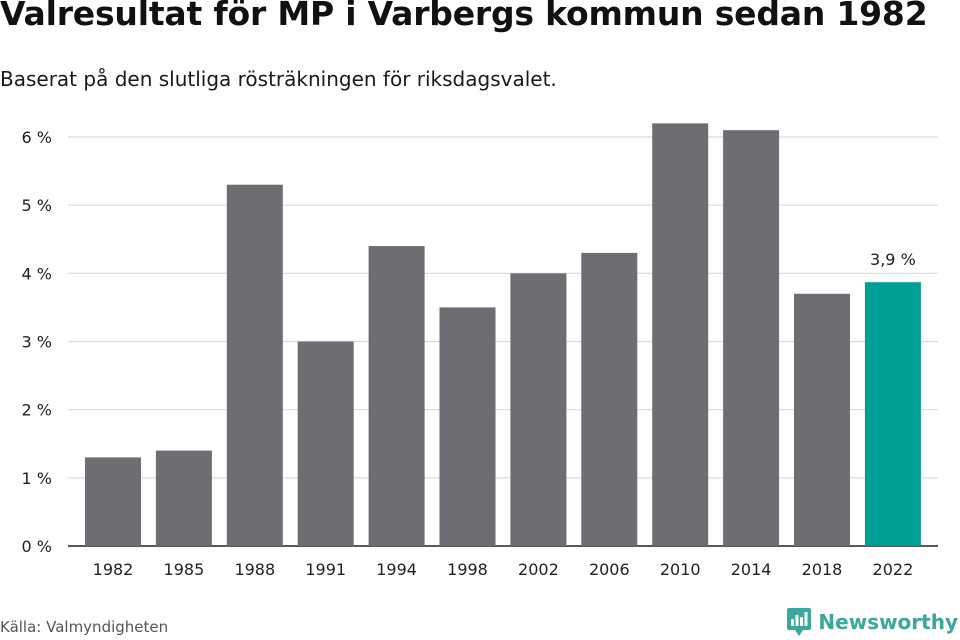 The image size is (960, 640). I want to click on newsworthy-logo-icon, so click(799, 622).